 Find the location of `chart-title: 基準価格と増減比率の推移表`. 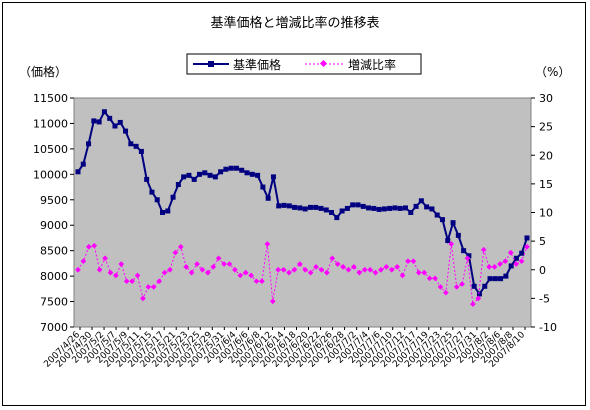

chart-title: 基準価格と増減比率の推移表 is located at coordinates (294, 23).